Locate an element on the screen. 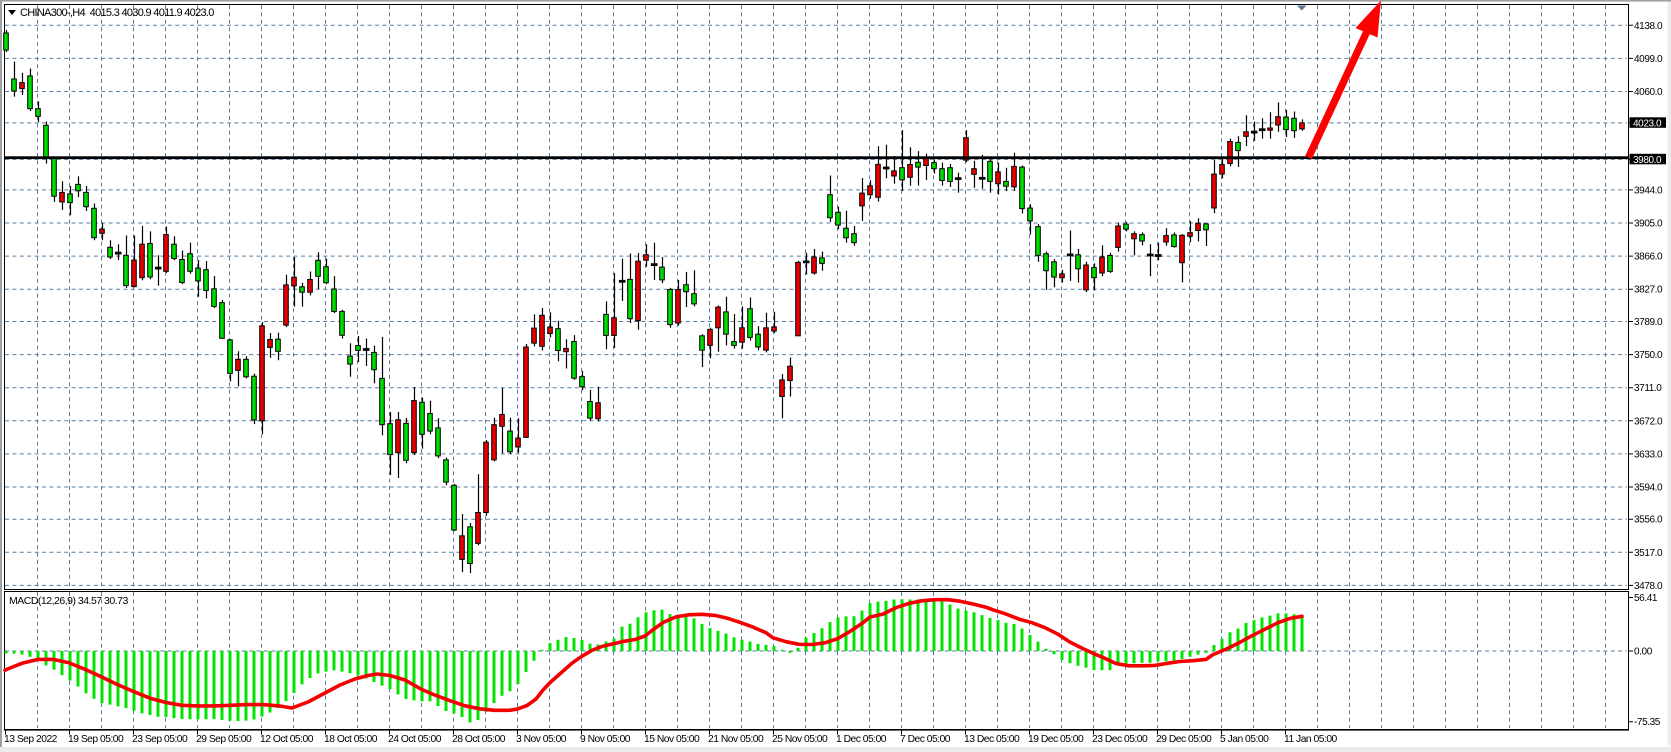 Image resolution: width=1671 pixels, height=752 pixels. svg-text: 29 Dec 05:00 is located at coordinates (1184, 739).